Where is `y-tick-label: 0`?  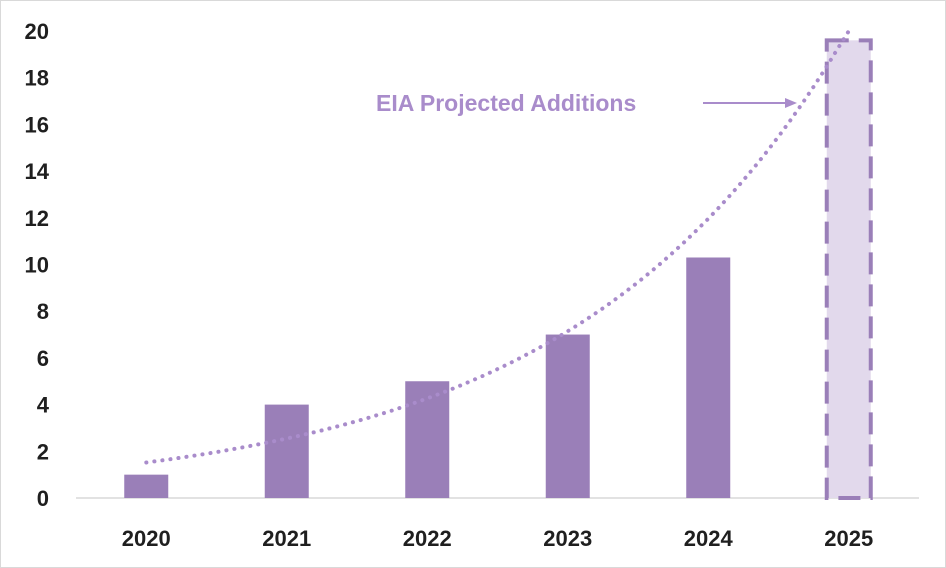 y-tick-label: 0 is located at coordinates (43, 498).